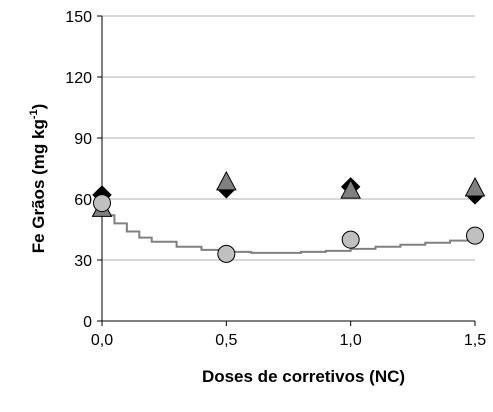  I want to click on fit-curve-layer, so click(289, 228).